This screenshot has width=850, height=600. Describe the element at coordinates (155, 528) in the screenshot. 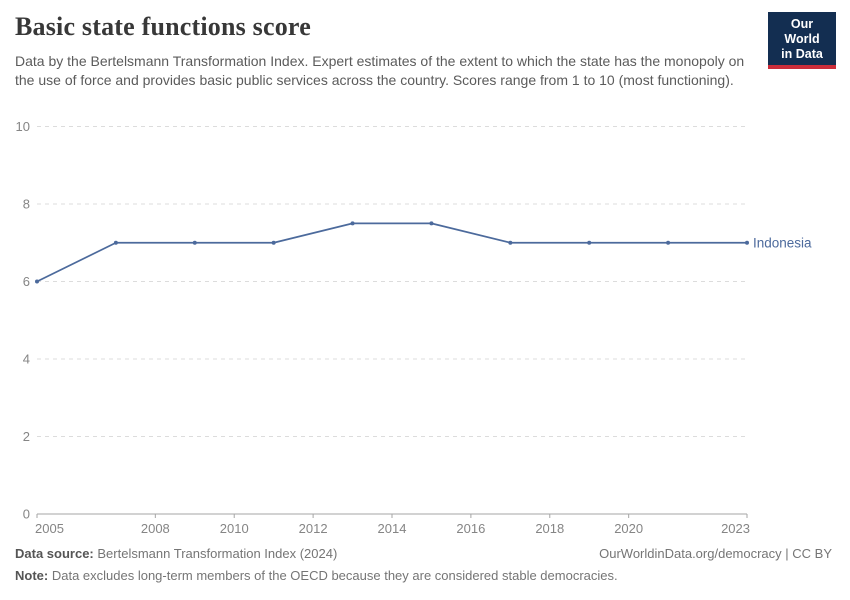

I see `x-axis-tick-label: 2008` at that location.